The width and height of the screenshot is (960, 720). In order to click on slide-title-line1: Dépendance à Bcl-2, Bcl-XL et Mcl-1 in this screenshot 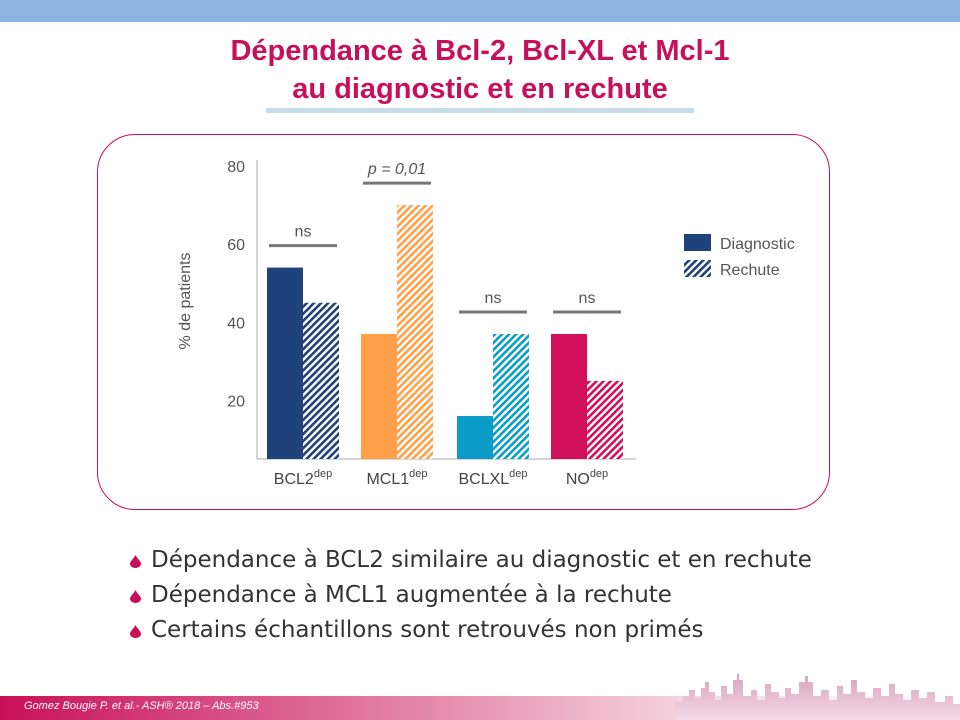, I will do `click(480, 51)`.